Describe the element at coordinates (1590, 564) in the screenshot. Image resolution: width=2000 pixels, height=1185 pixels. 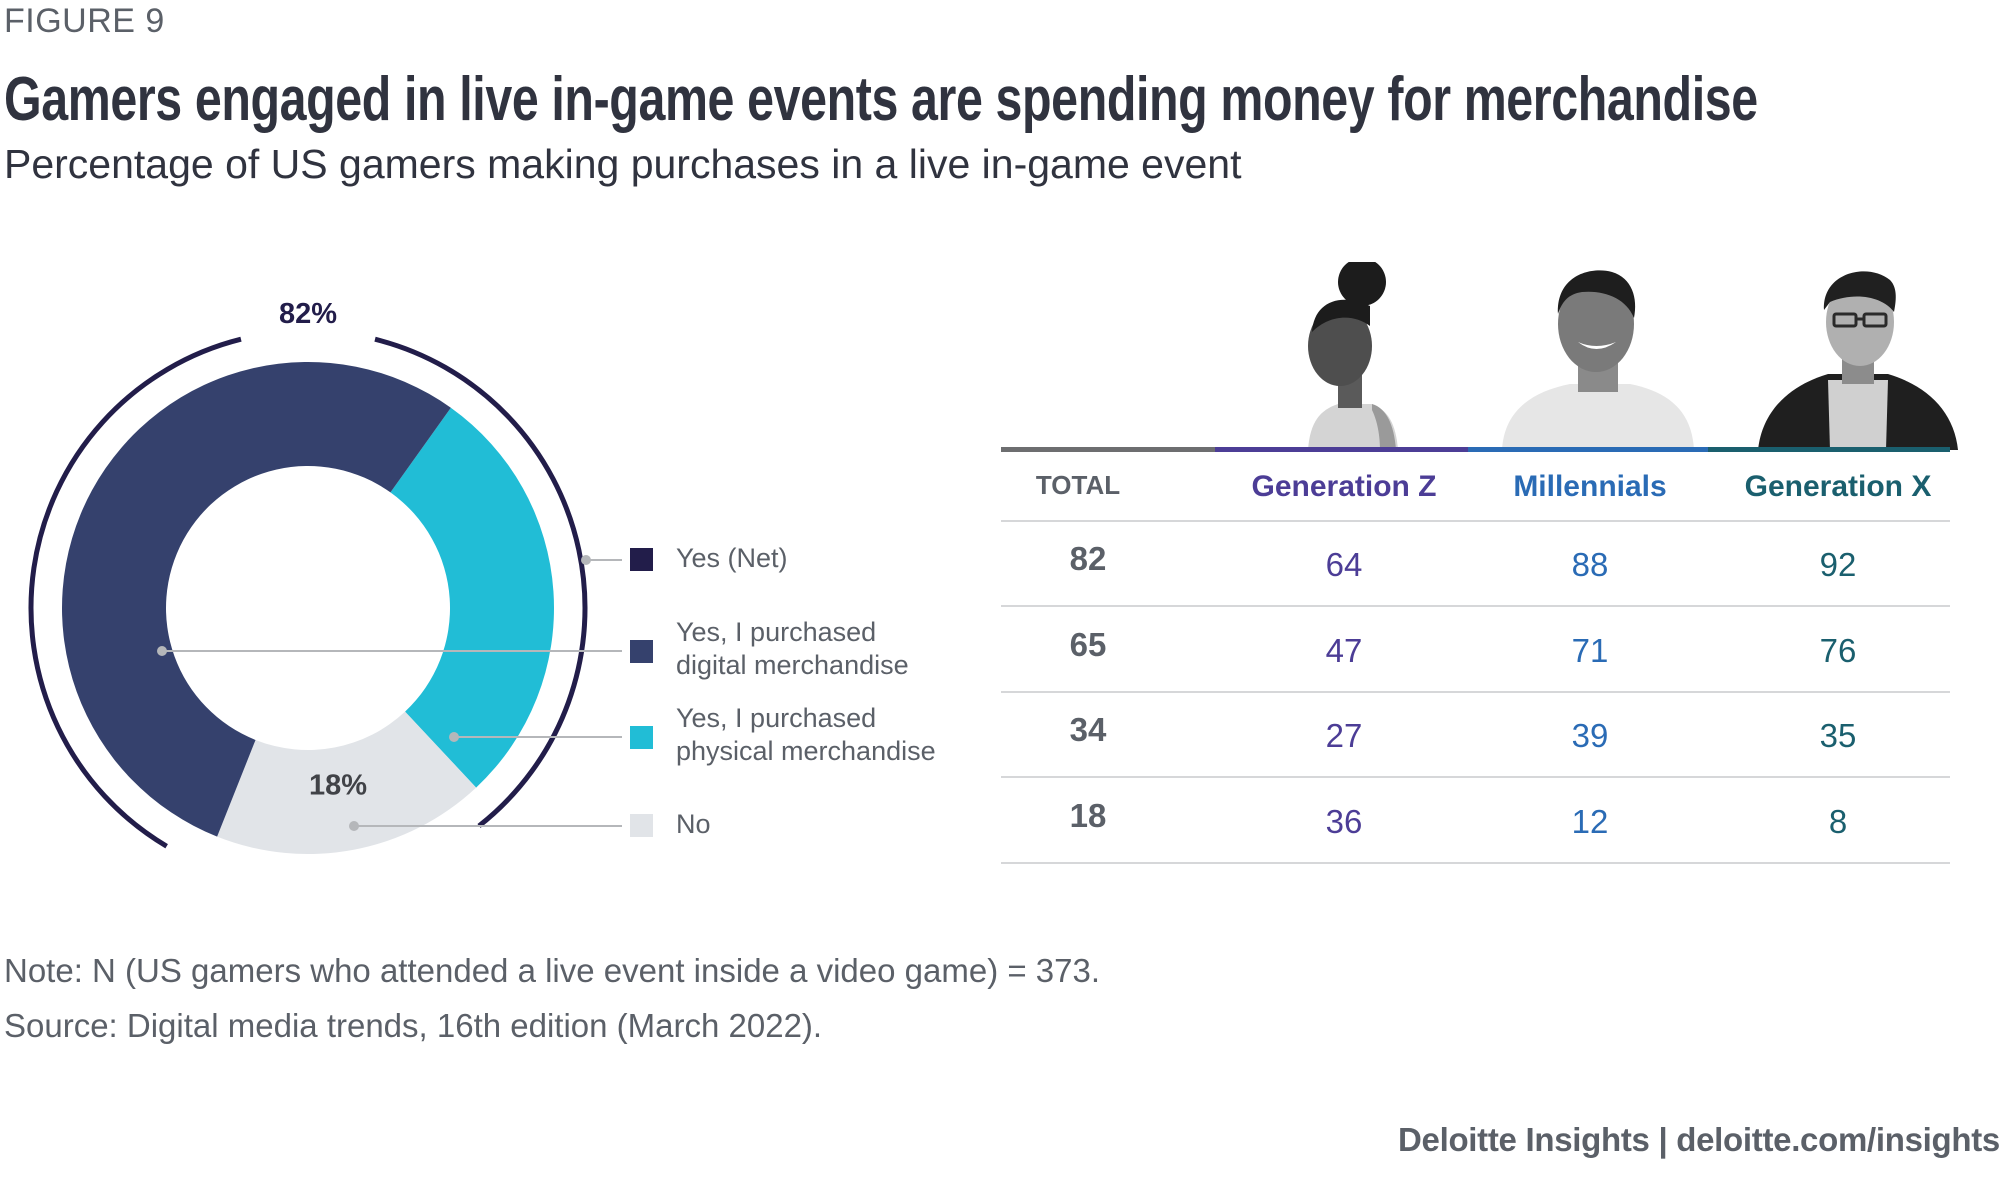
I see `table-cell: 88` at that location.